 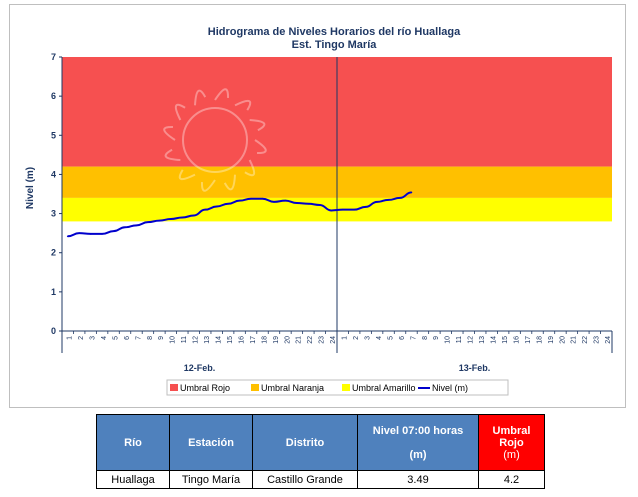 What do you see at coordinates (207, 340) in the screenshot?
I see `x-tick-label: 13` at bounding box center [207, 340].